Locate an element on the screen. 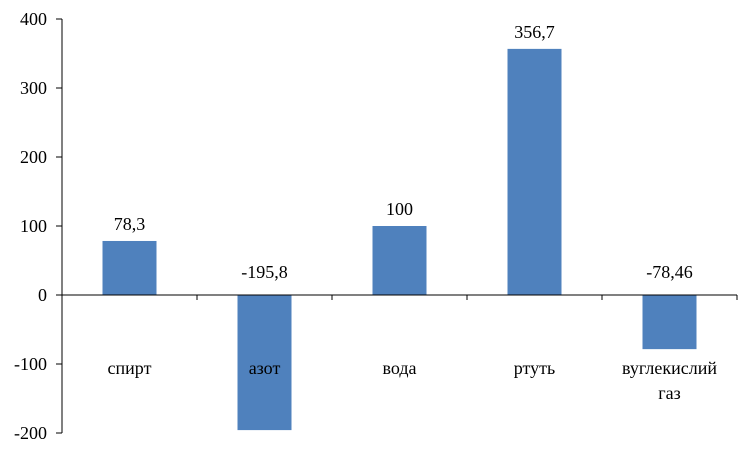  y-tick-label: 200 is located at coordinates (33, 157).